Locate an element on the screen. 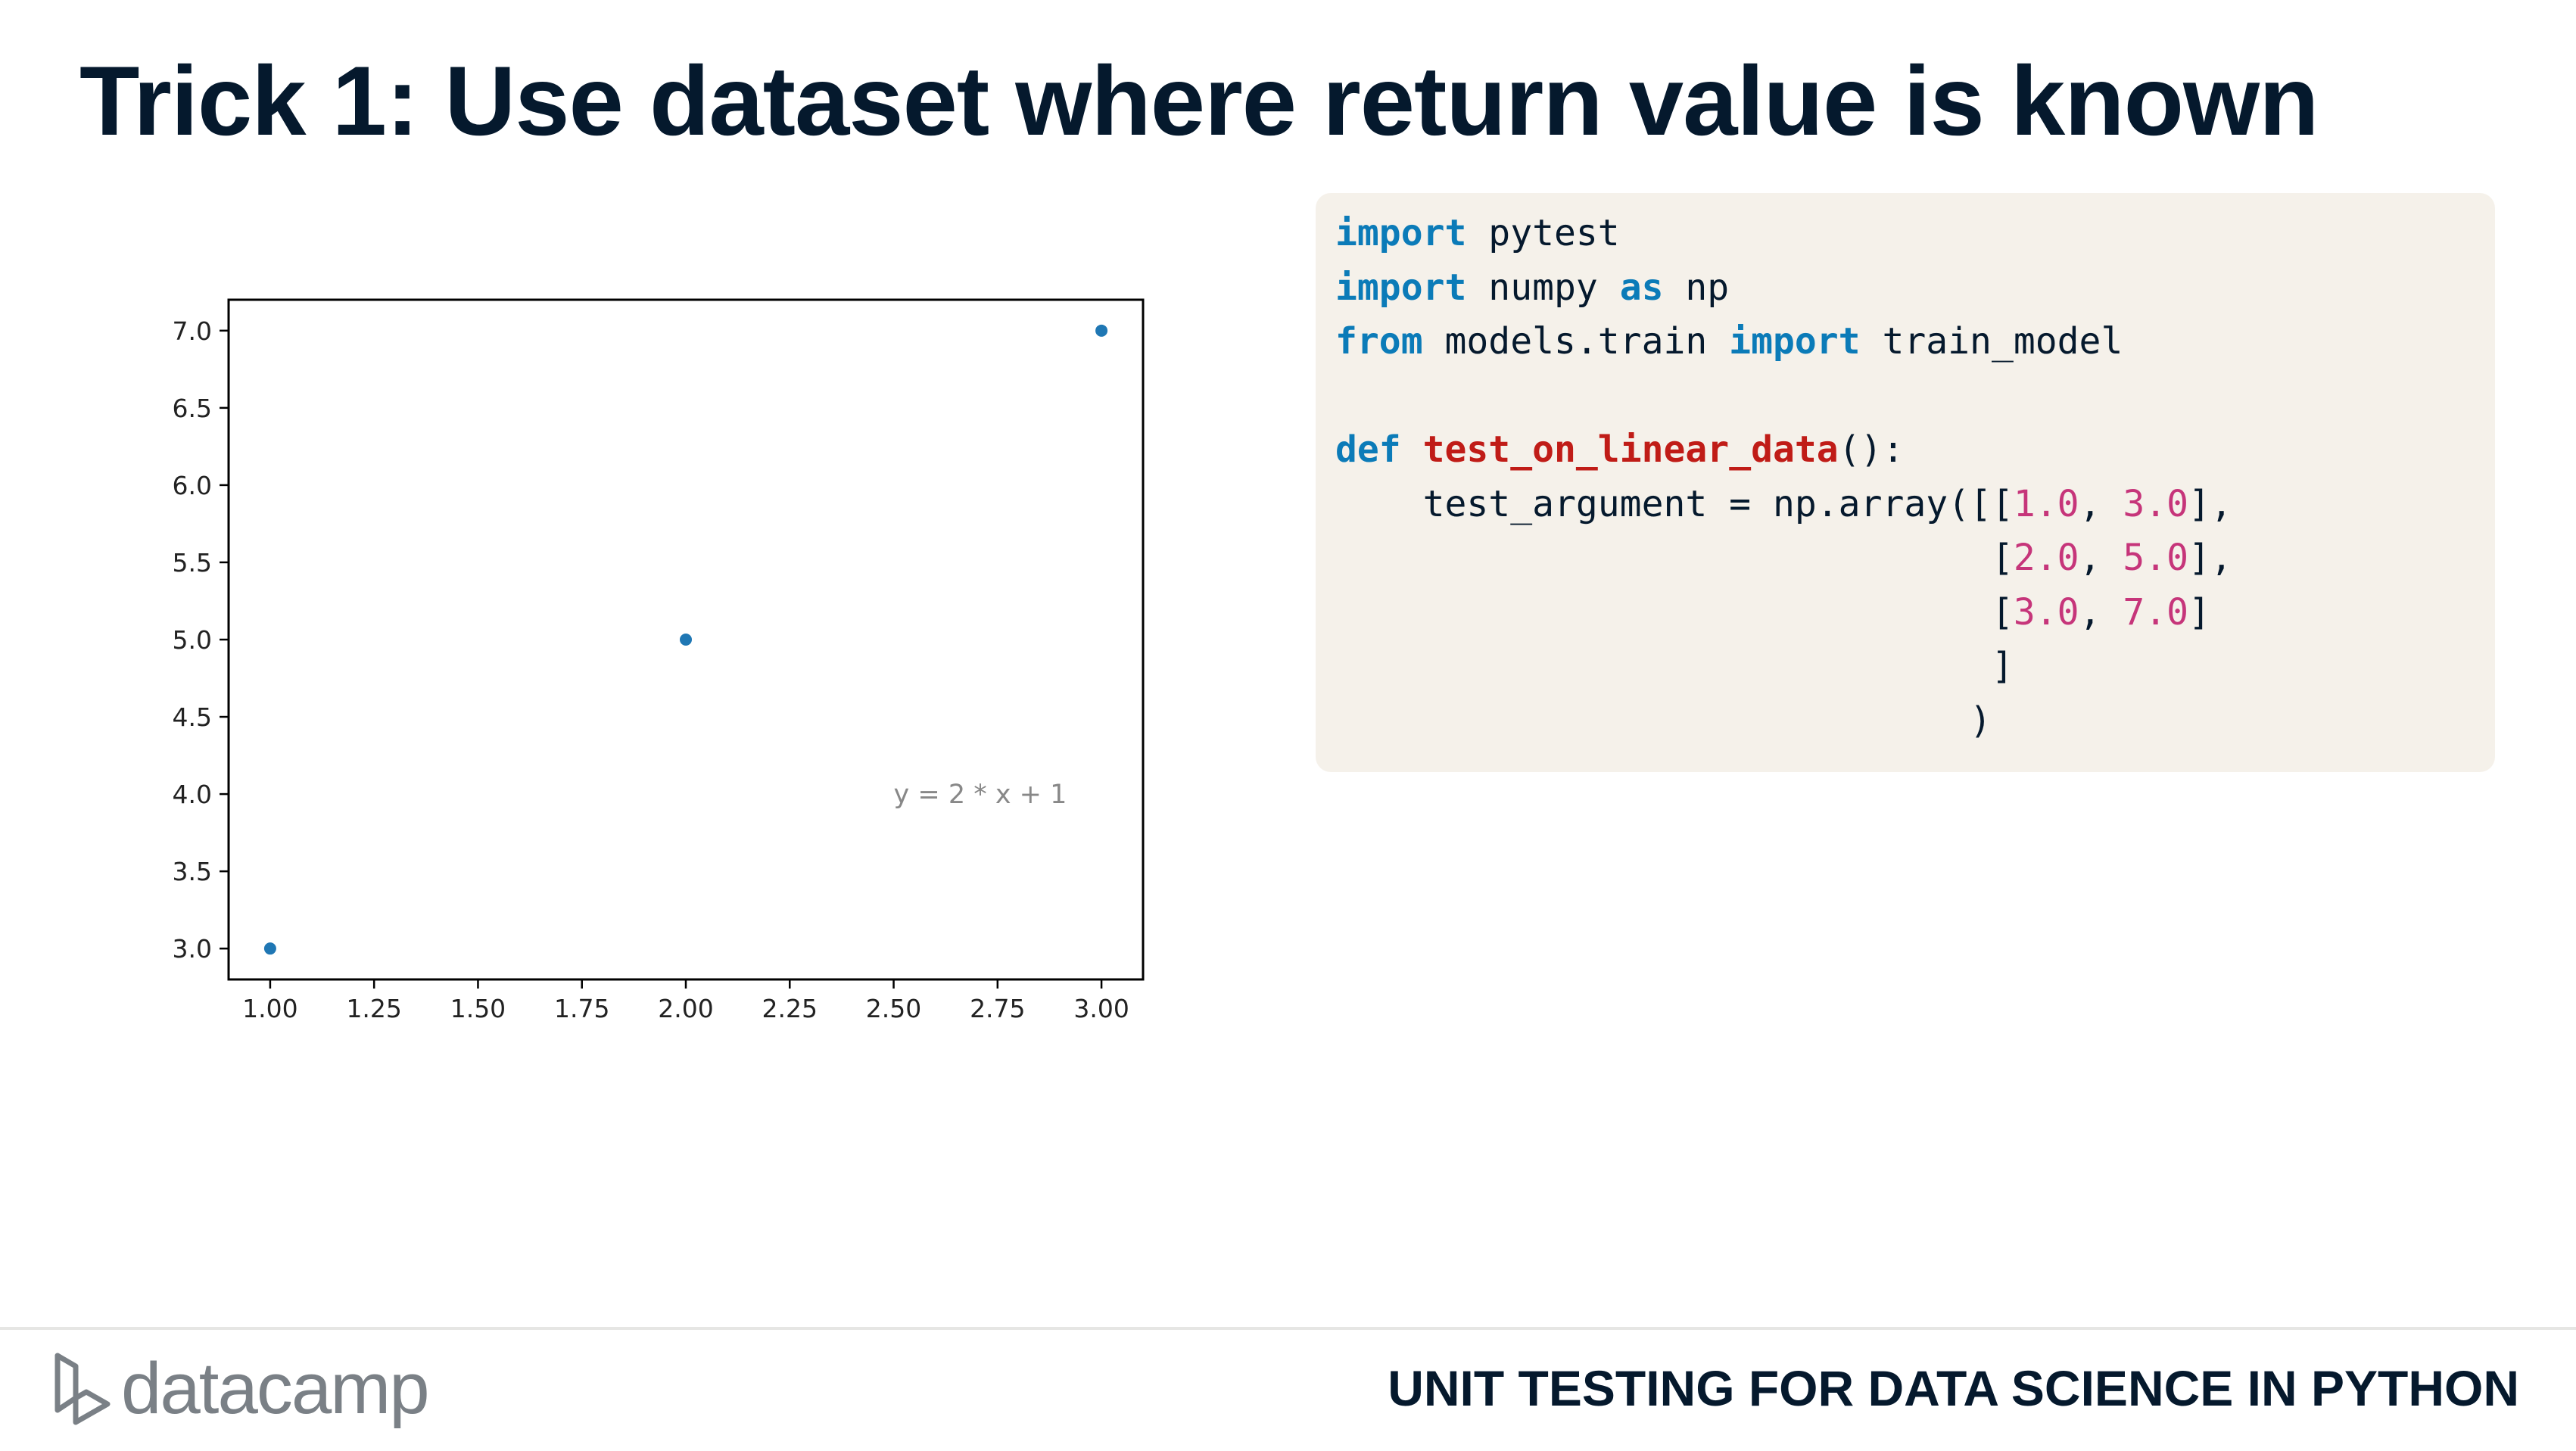 This screenshot has height=1451, width=2576. y-tick-label: 3.5 is located at coordinates (192, 872).